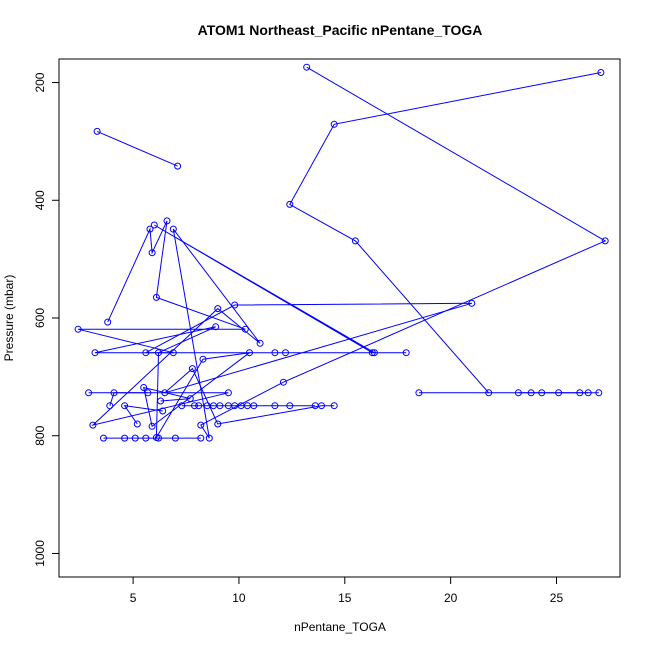 The width and height of the screenshot is (650, 650). Describe the element at coordinates (9, 318) in the screenshot. I see `y-axis-label: Pressure (mbar)` at that location.